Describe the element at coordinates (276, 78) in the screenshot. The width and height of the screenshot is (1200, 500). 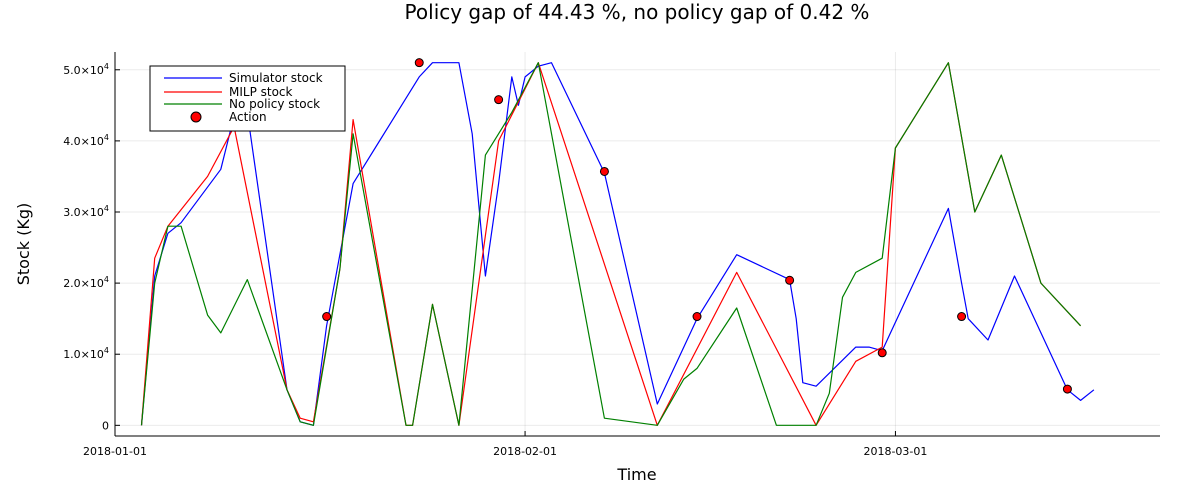
I see `legend-label-simulator: Simulator stock` at that location.